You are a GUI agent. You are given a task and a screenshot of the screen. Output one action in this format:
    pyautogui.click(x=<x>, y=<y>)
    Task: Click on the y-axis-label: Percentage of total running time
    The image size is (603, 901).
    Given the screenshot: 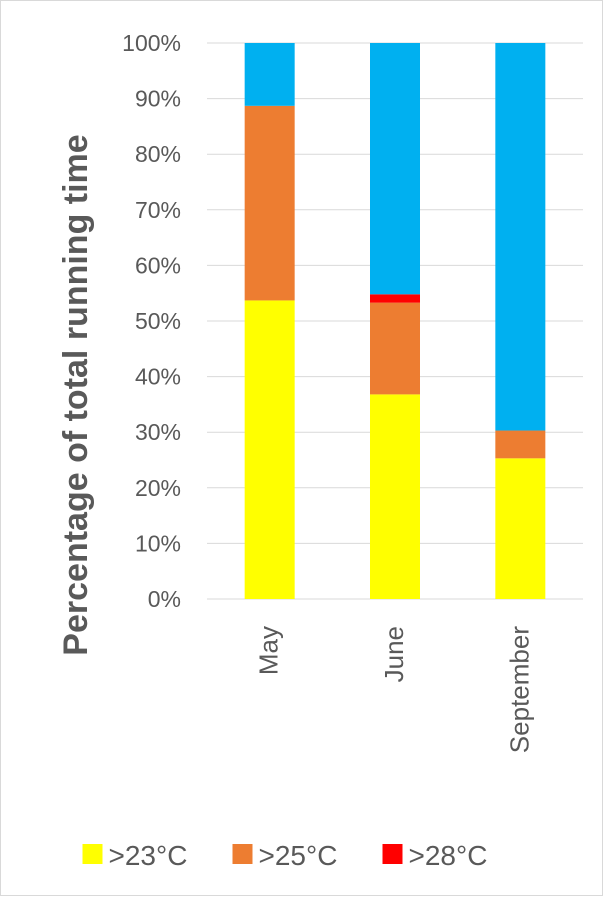 What is the action you would take?
    pyautogui.click(x=76, y=394)
    